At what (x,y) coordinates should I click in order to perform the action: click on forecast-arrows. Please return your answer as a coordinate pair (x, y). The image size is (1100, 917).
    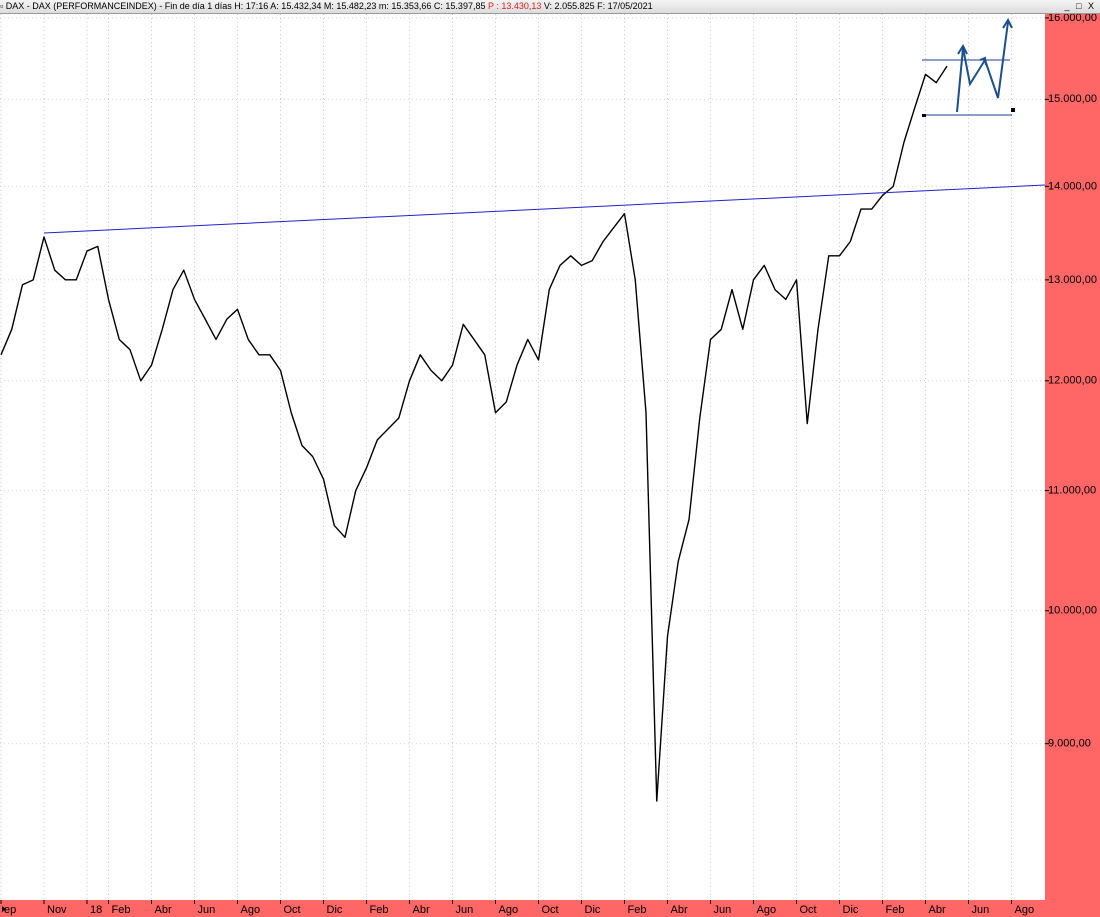
    Looking at the image, I should click on (982, 67).